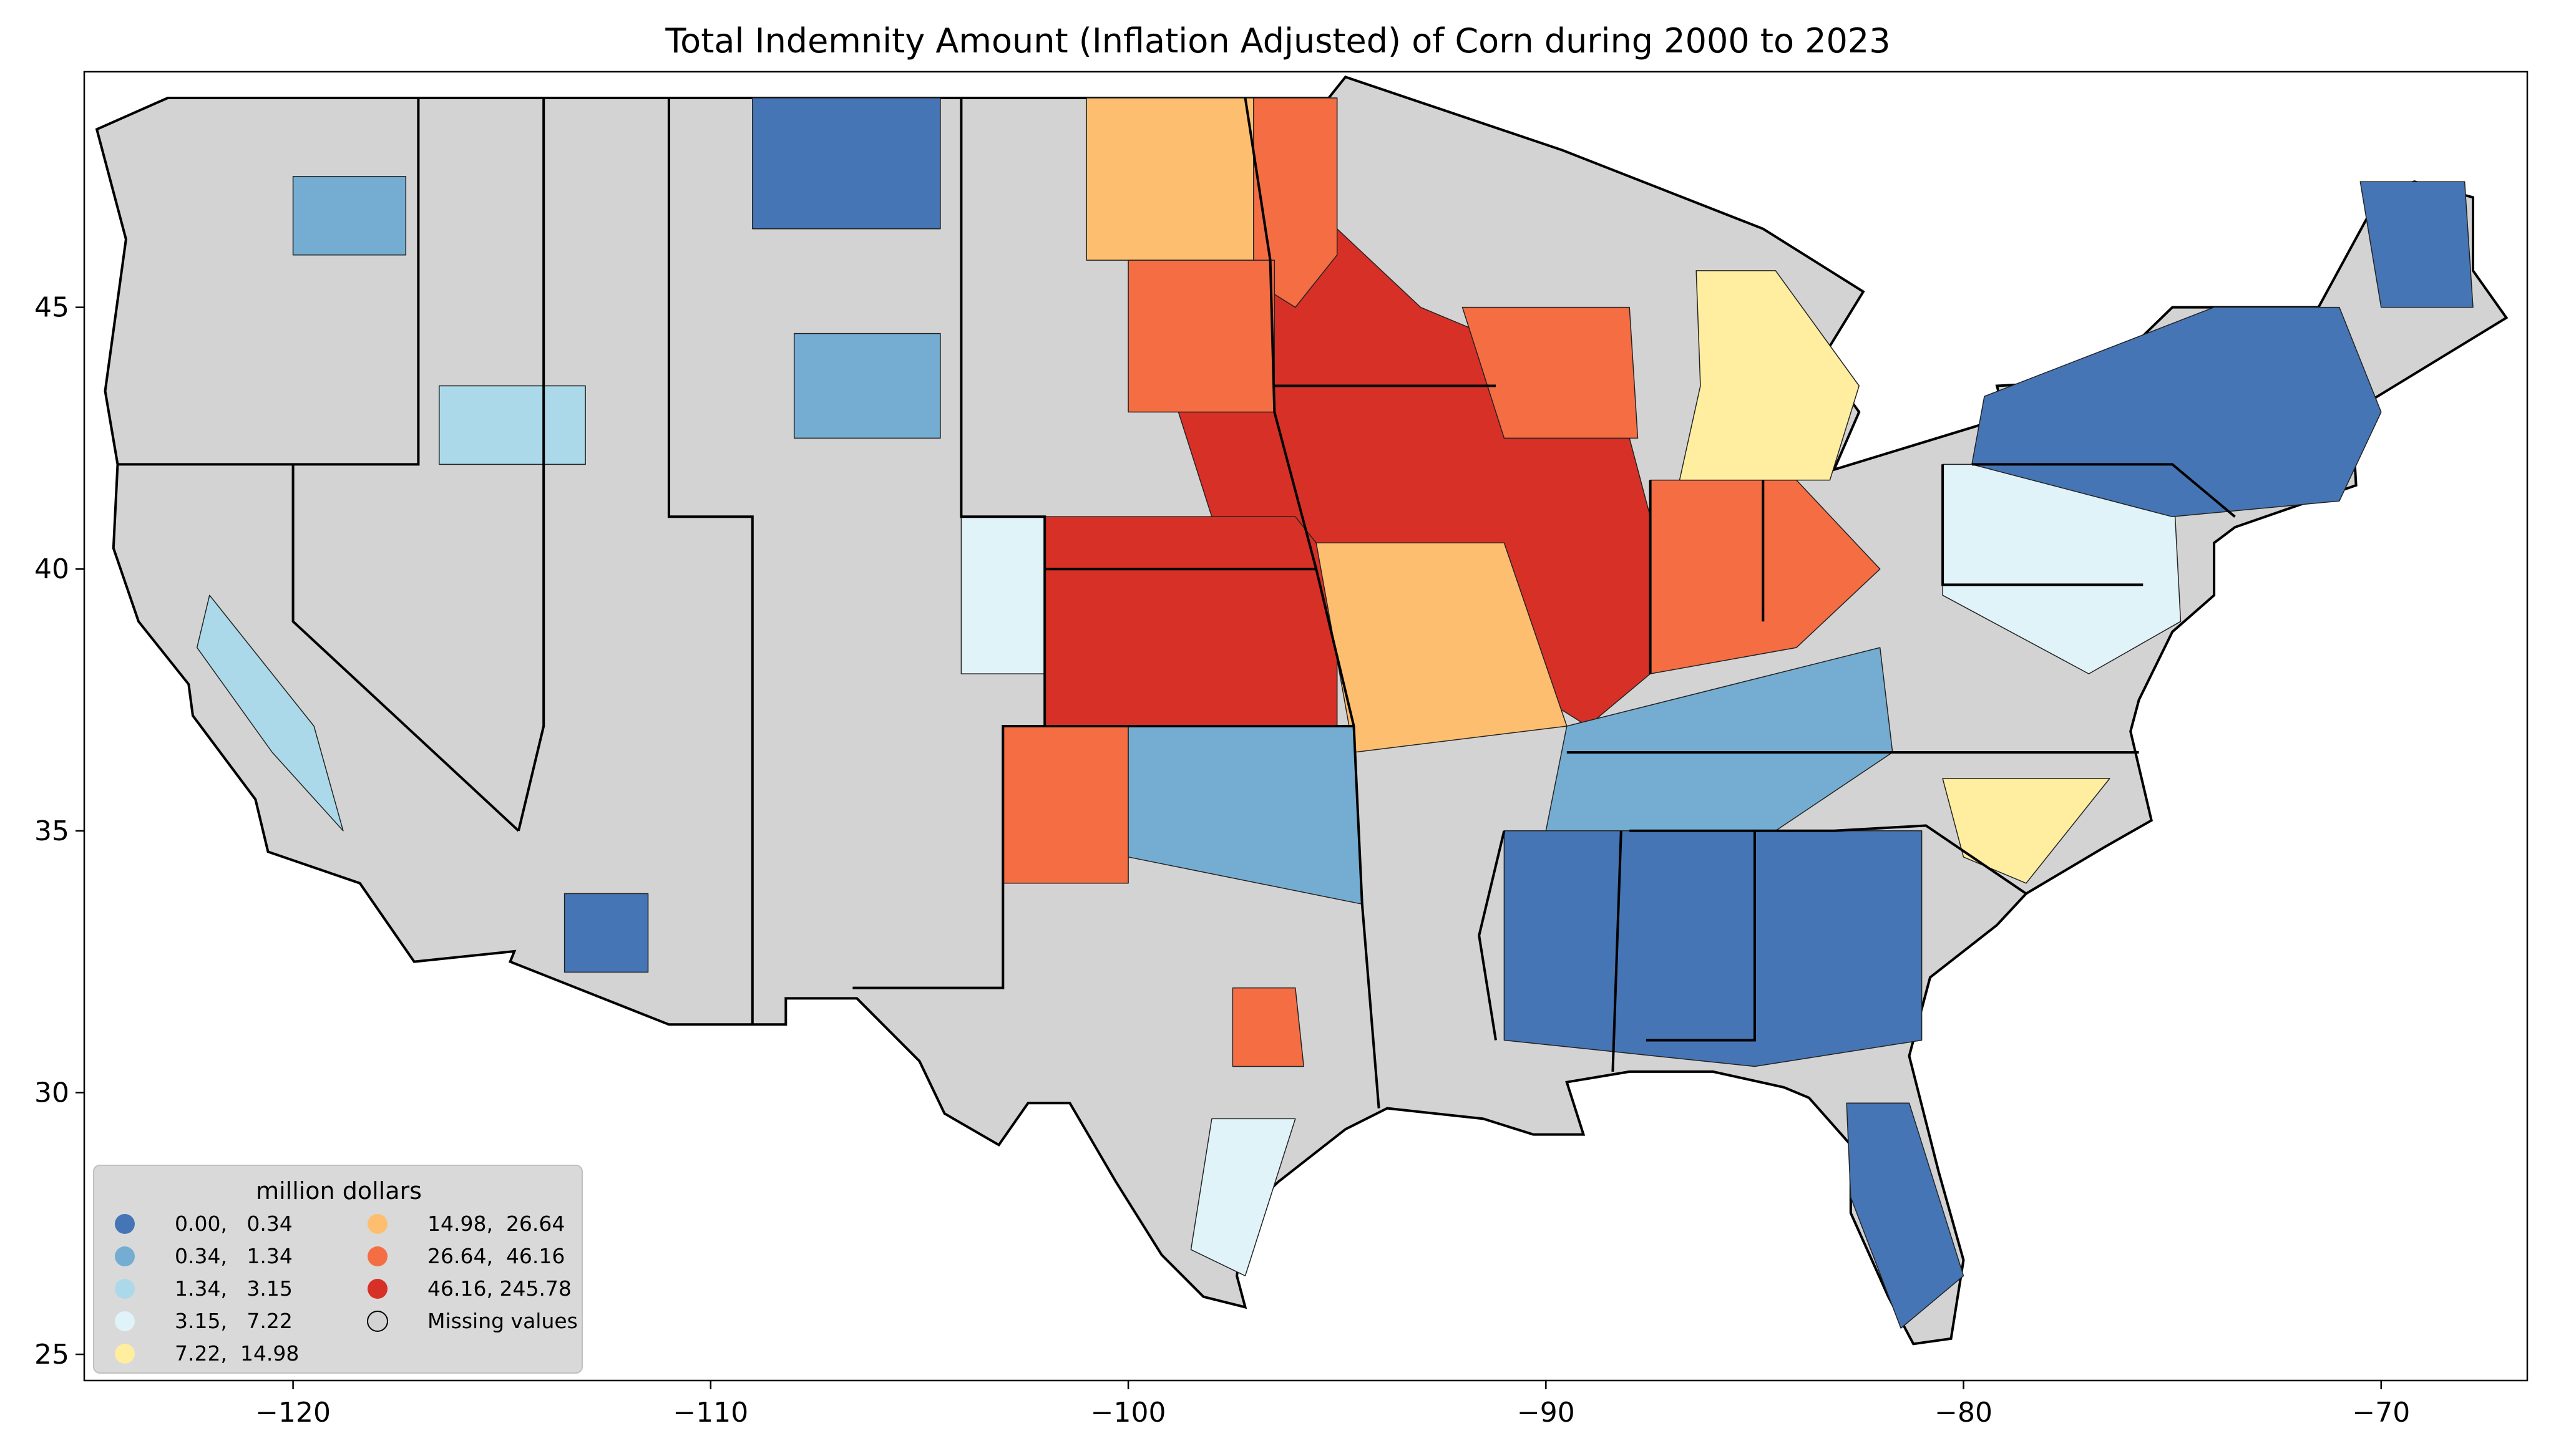 This screenshot has height=1456, width=2556. I want to click on x-tick-label: −120, so click(293, 1413).